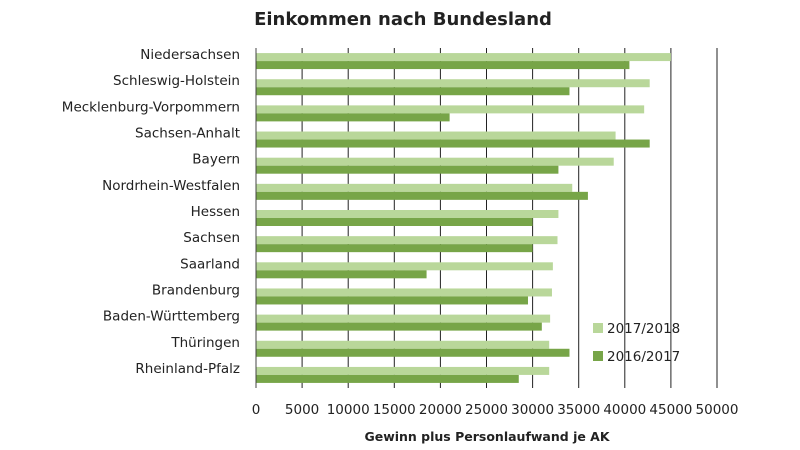  Describe the element at coordinates (643, 329) in the screenshot. I see `legend-label: 2017/2018` at that location.